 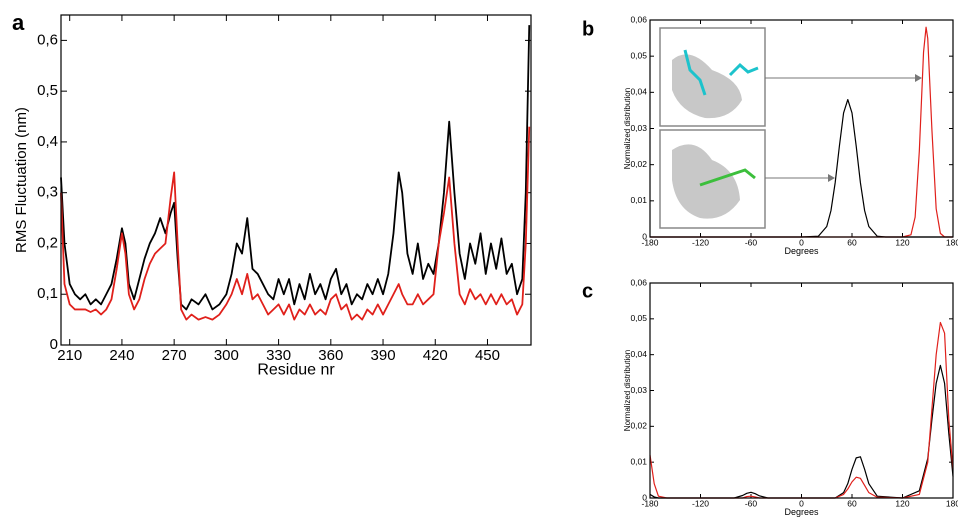 What do you see at coordinates (21, 180) in the screenshot?
I see `y-axis-title: RMS Fluctuation (nm)` at bounding box center [21, 180].